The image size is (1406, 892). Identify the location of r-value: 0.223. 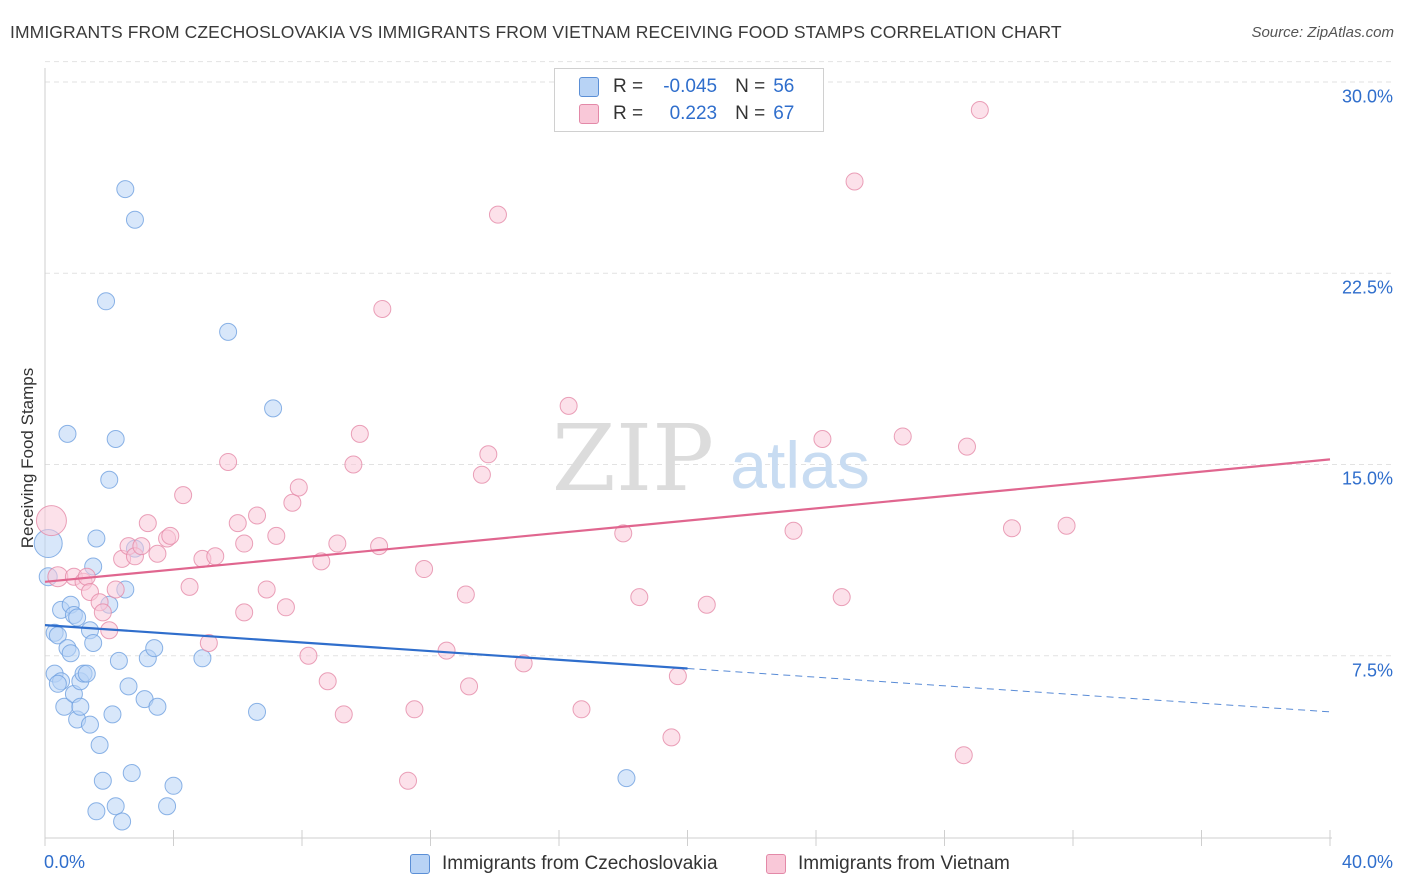
(693, 113).